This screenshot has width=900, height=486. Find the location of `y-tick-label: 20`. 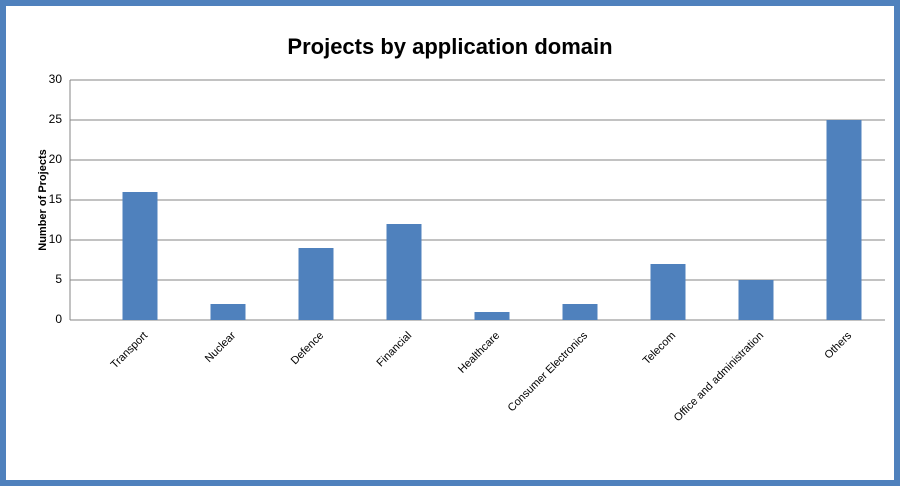

y-tick-label: 20 is located at coordinates (56, 159).